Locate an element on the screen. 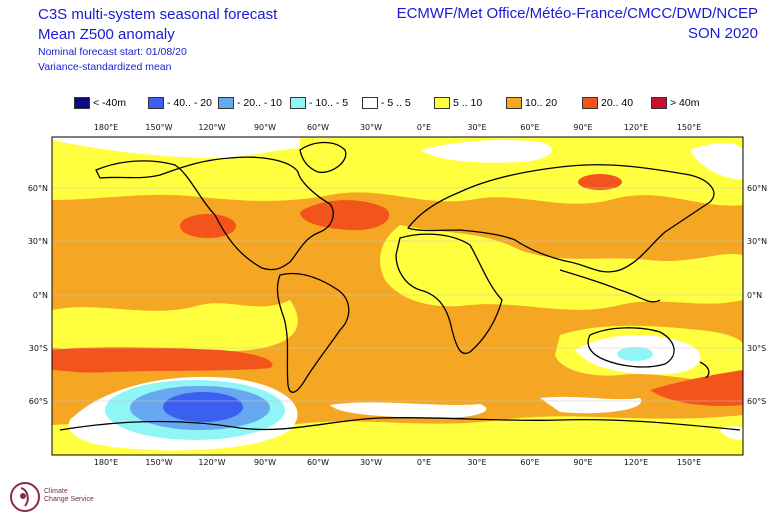 The image size is (772, 521). legend-item: - 20.. - 10 is located at coordinates (250, 103).